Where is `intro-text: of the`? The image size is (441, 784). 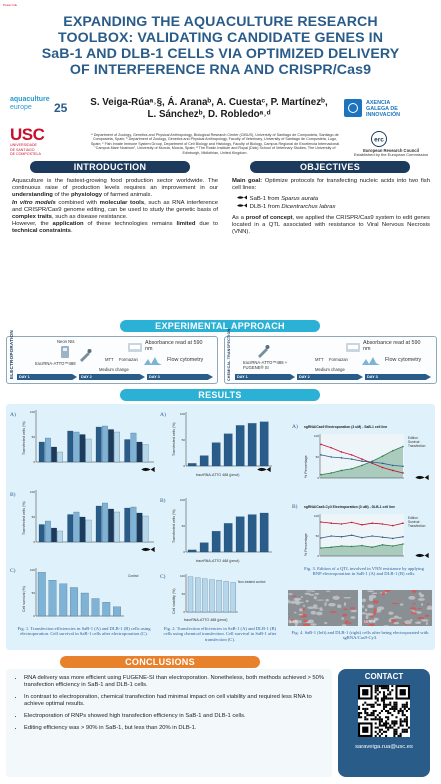 intro-text: of the is located at coordinates (61, 195).